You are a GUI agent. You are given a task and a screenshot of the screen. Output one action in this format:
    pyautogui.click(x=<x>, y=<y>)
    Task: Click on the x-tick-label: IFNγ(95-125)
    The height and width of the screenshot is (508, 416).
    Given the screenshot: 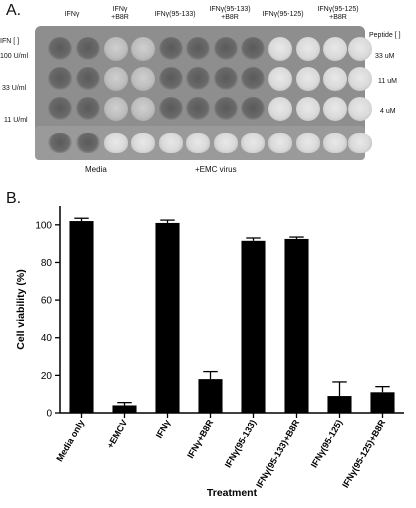 What is the action you would take?
    pyautogui.click(x=326, y=443)
    